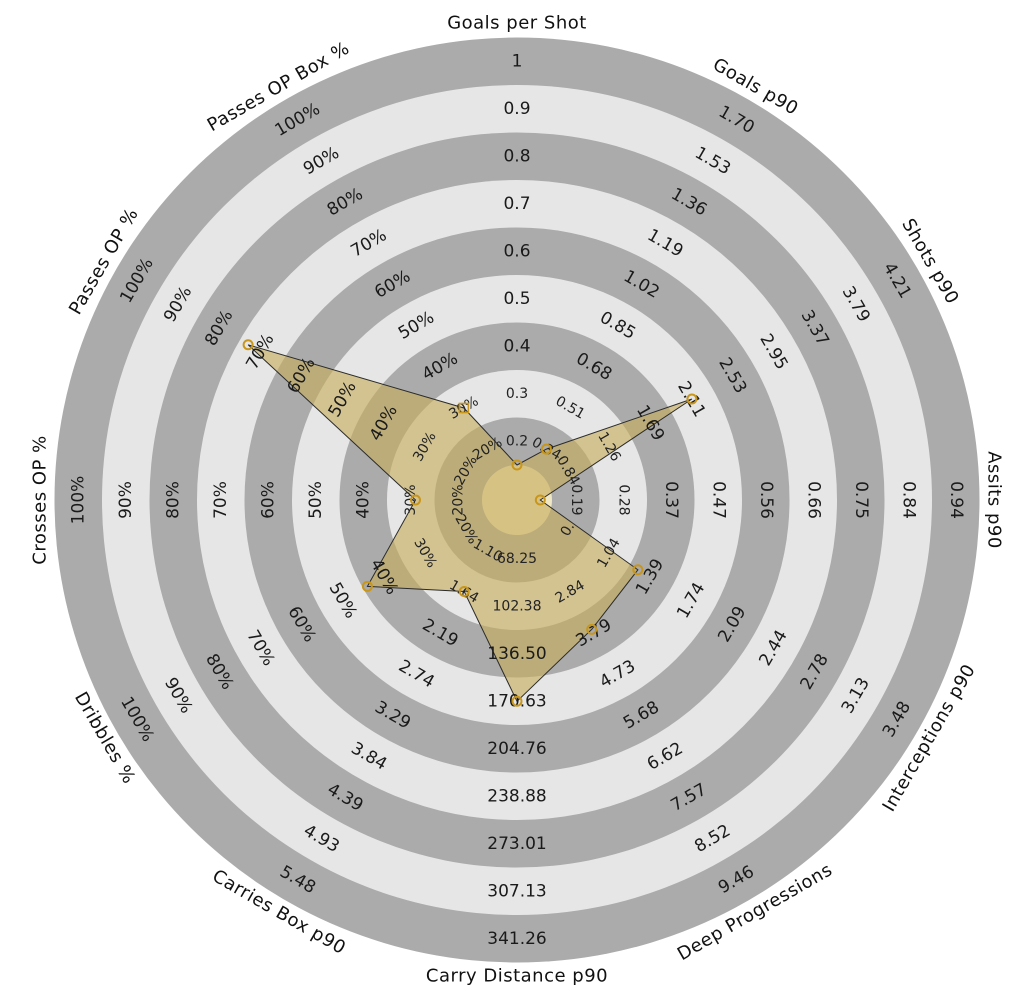 The width and height of the screenshot is (1035, 1007). I want to click on tick-label: 0.28, so click(623, 499).